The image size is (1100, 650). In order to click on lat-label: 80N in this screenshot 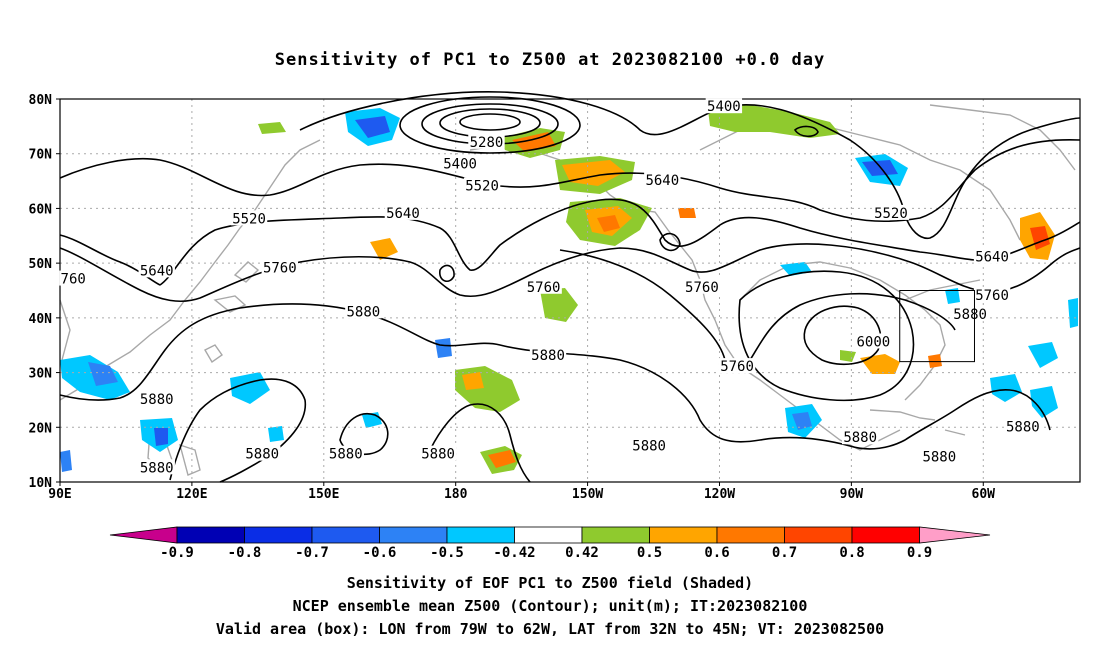, I will do `click(41, 100)`.